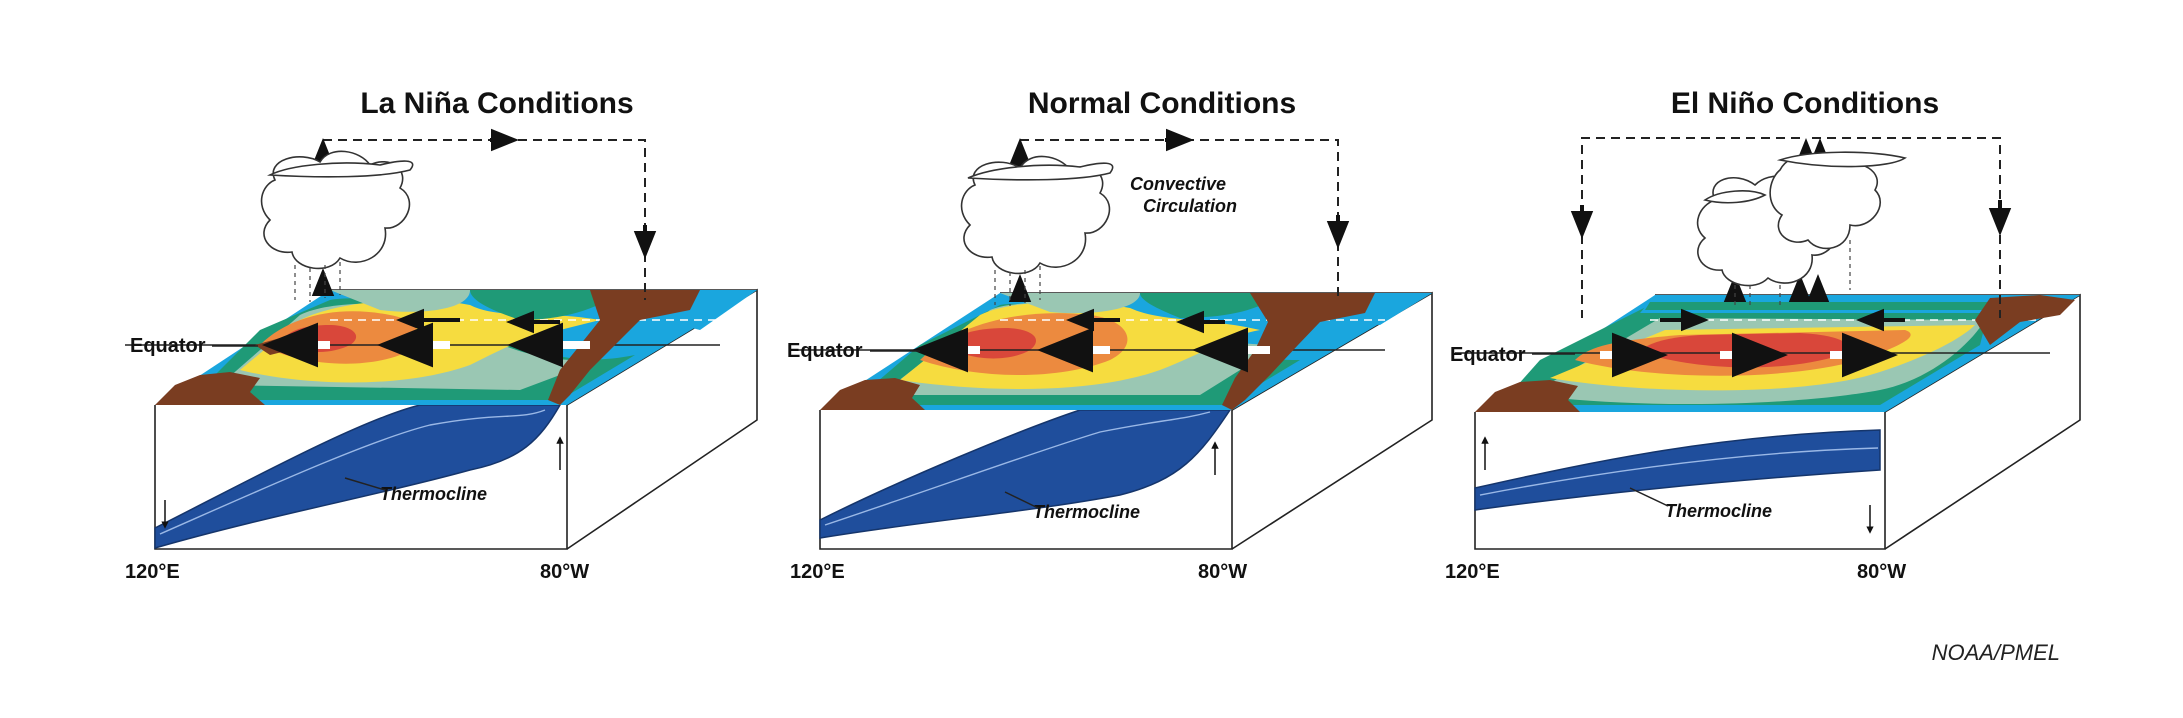 This screenshot has height=718, width=2183. I want to click on credit: NOAA/PMEL, so click(1996, 652).